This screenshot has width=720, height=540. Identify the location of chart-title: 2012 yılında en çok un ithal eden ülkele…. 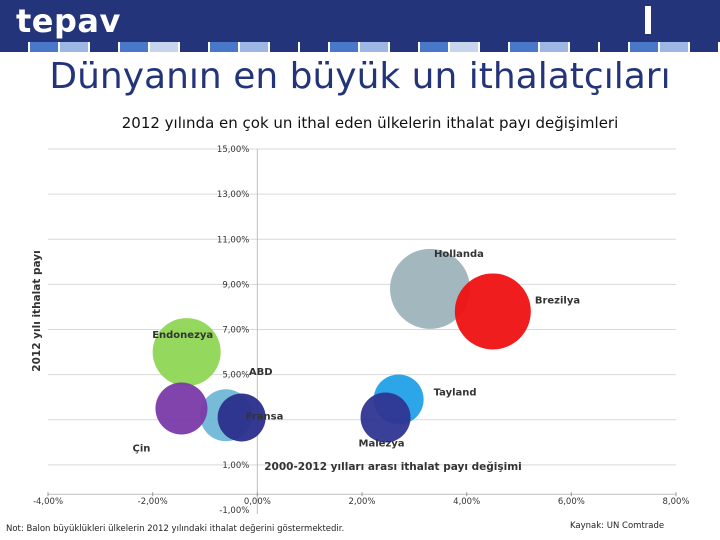
(370, 123).